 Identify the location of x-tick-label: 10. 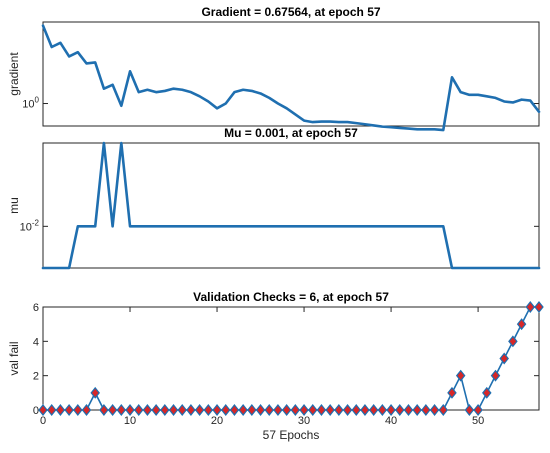
(130, 421).